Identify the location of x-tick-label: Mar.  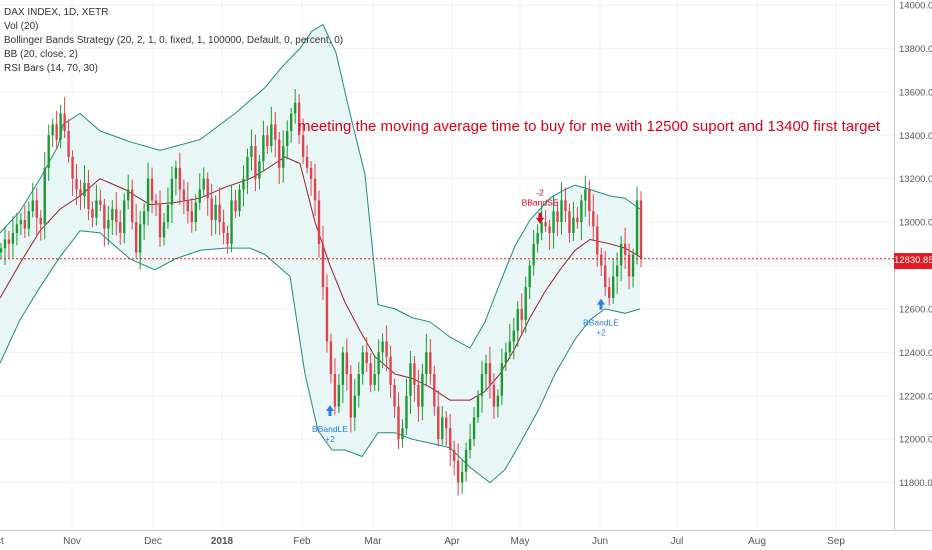
(373, 541).